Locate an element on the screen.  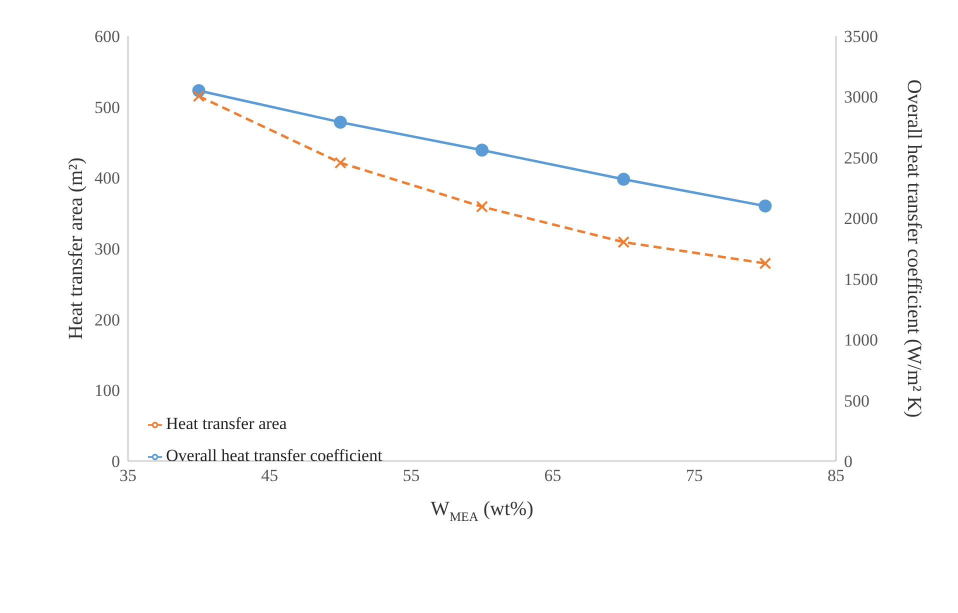
y-tick-label: 200 is located at coordinates (107, 320).